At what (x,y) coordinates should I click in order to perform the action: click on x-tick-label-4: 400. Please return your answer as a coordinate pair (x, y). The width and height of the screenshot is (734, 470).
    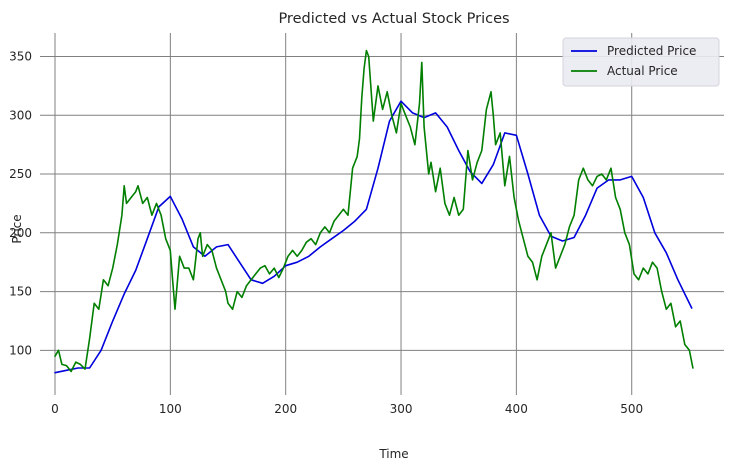
    Looking at the image, I should click on (516, 409).